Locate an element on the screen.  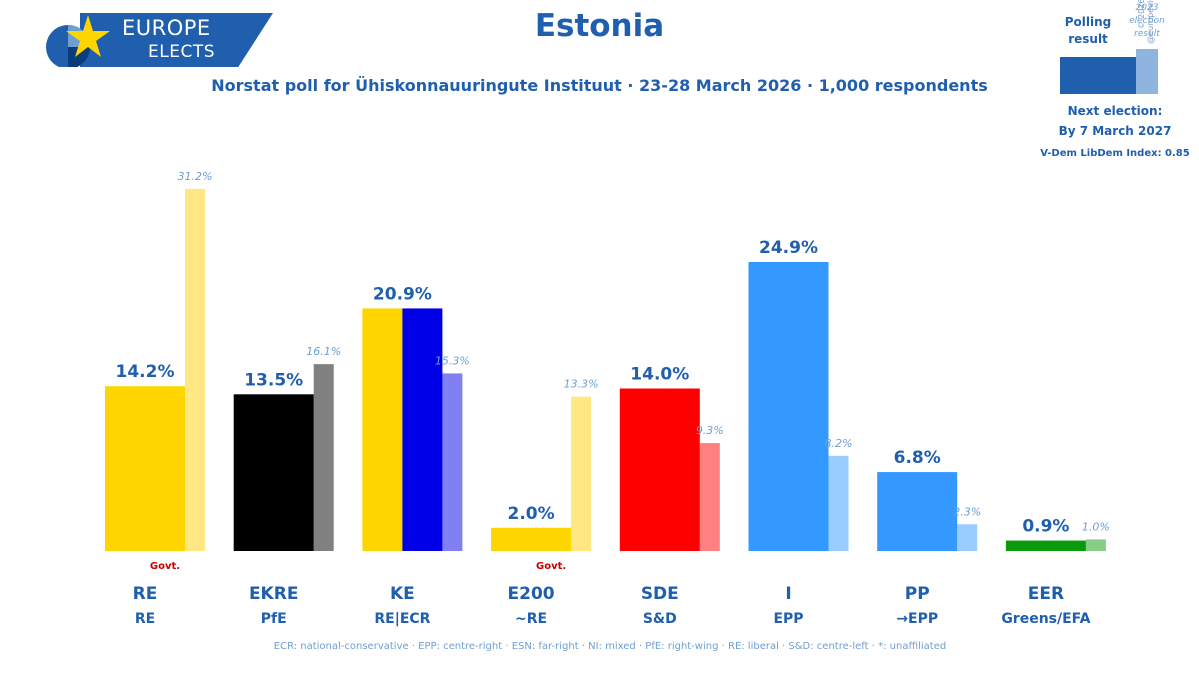
poll-value-label: 24.9% is located at coordinates (788, 248).